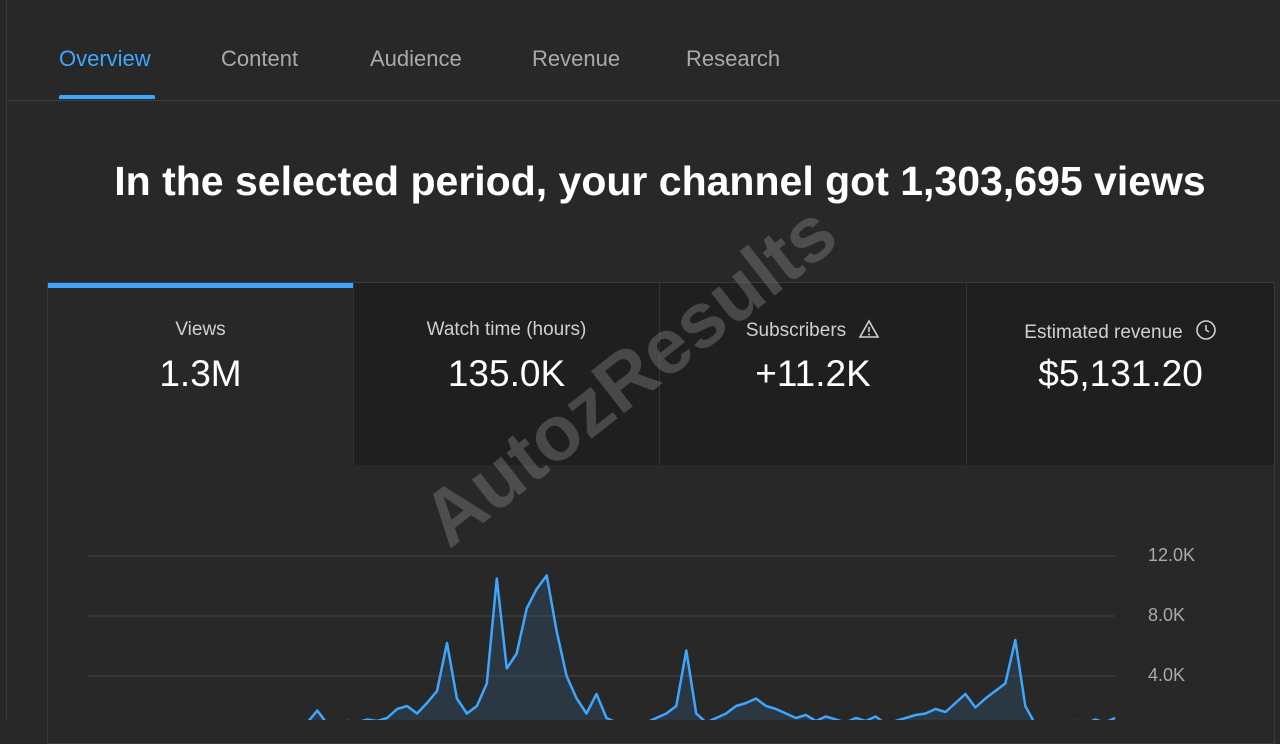  I want to click on line, so click(711, 647).